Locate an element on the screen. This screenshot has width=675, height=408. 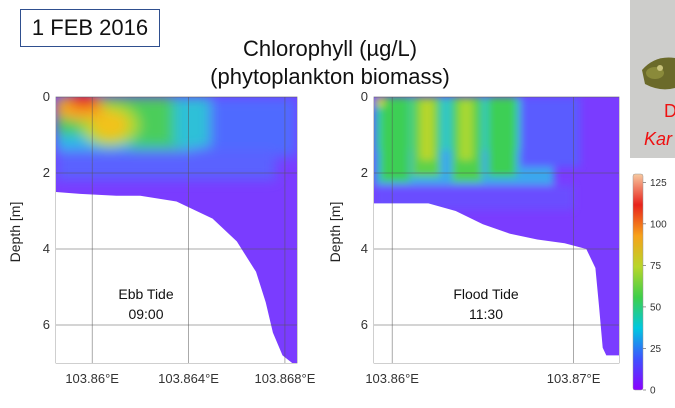
photo-caption-line1: D is located at coordinates (669, 111).